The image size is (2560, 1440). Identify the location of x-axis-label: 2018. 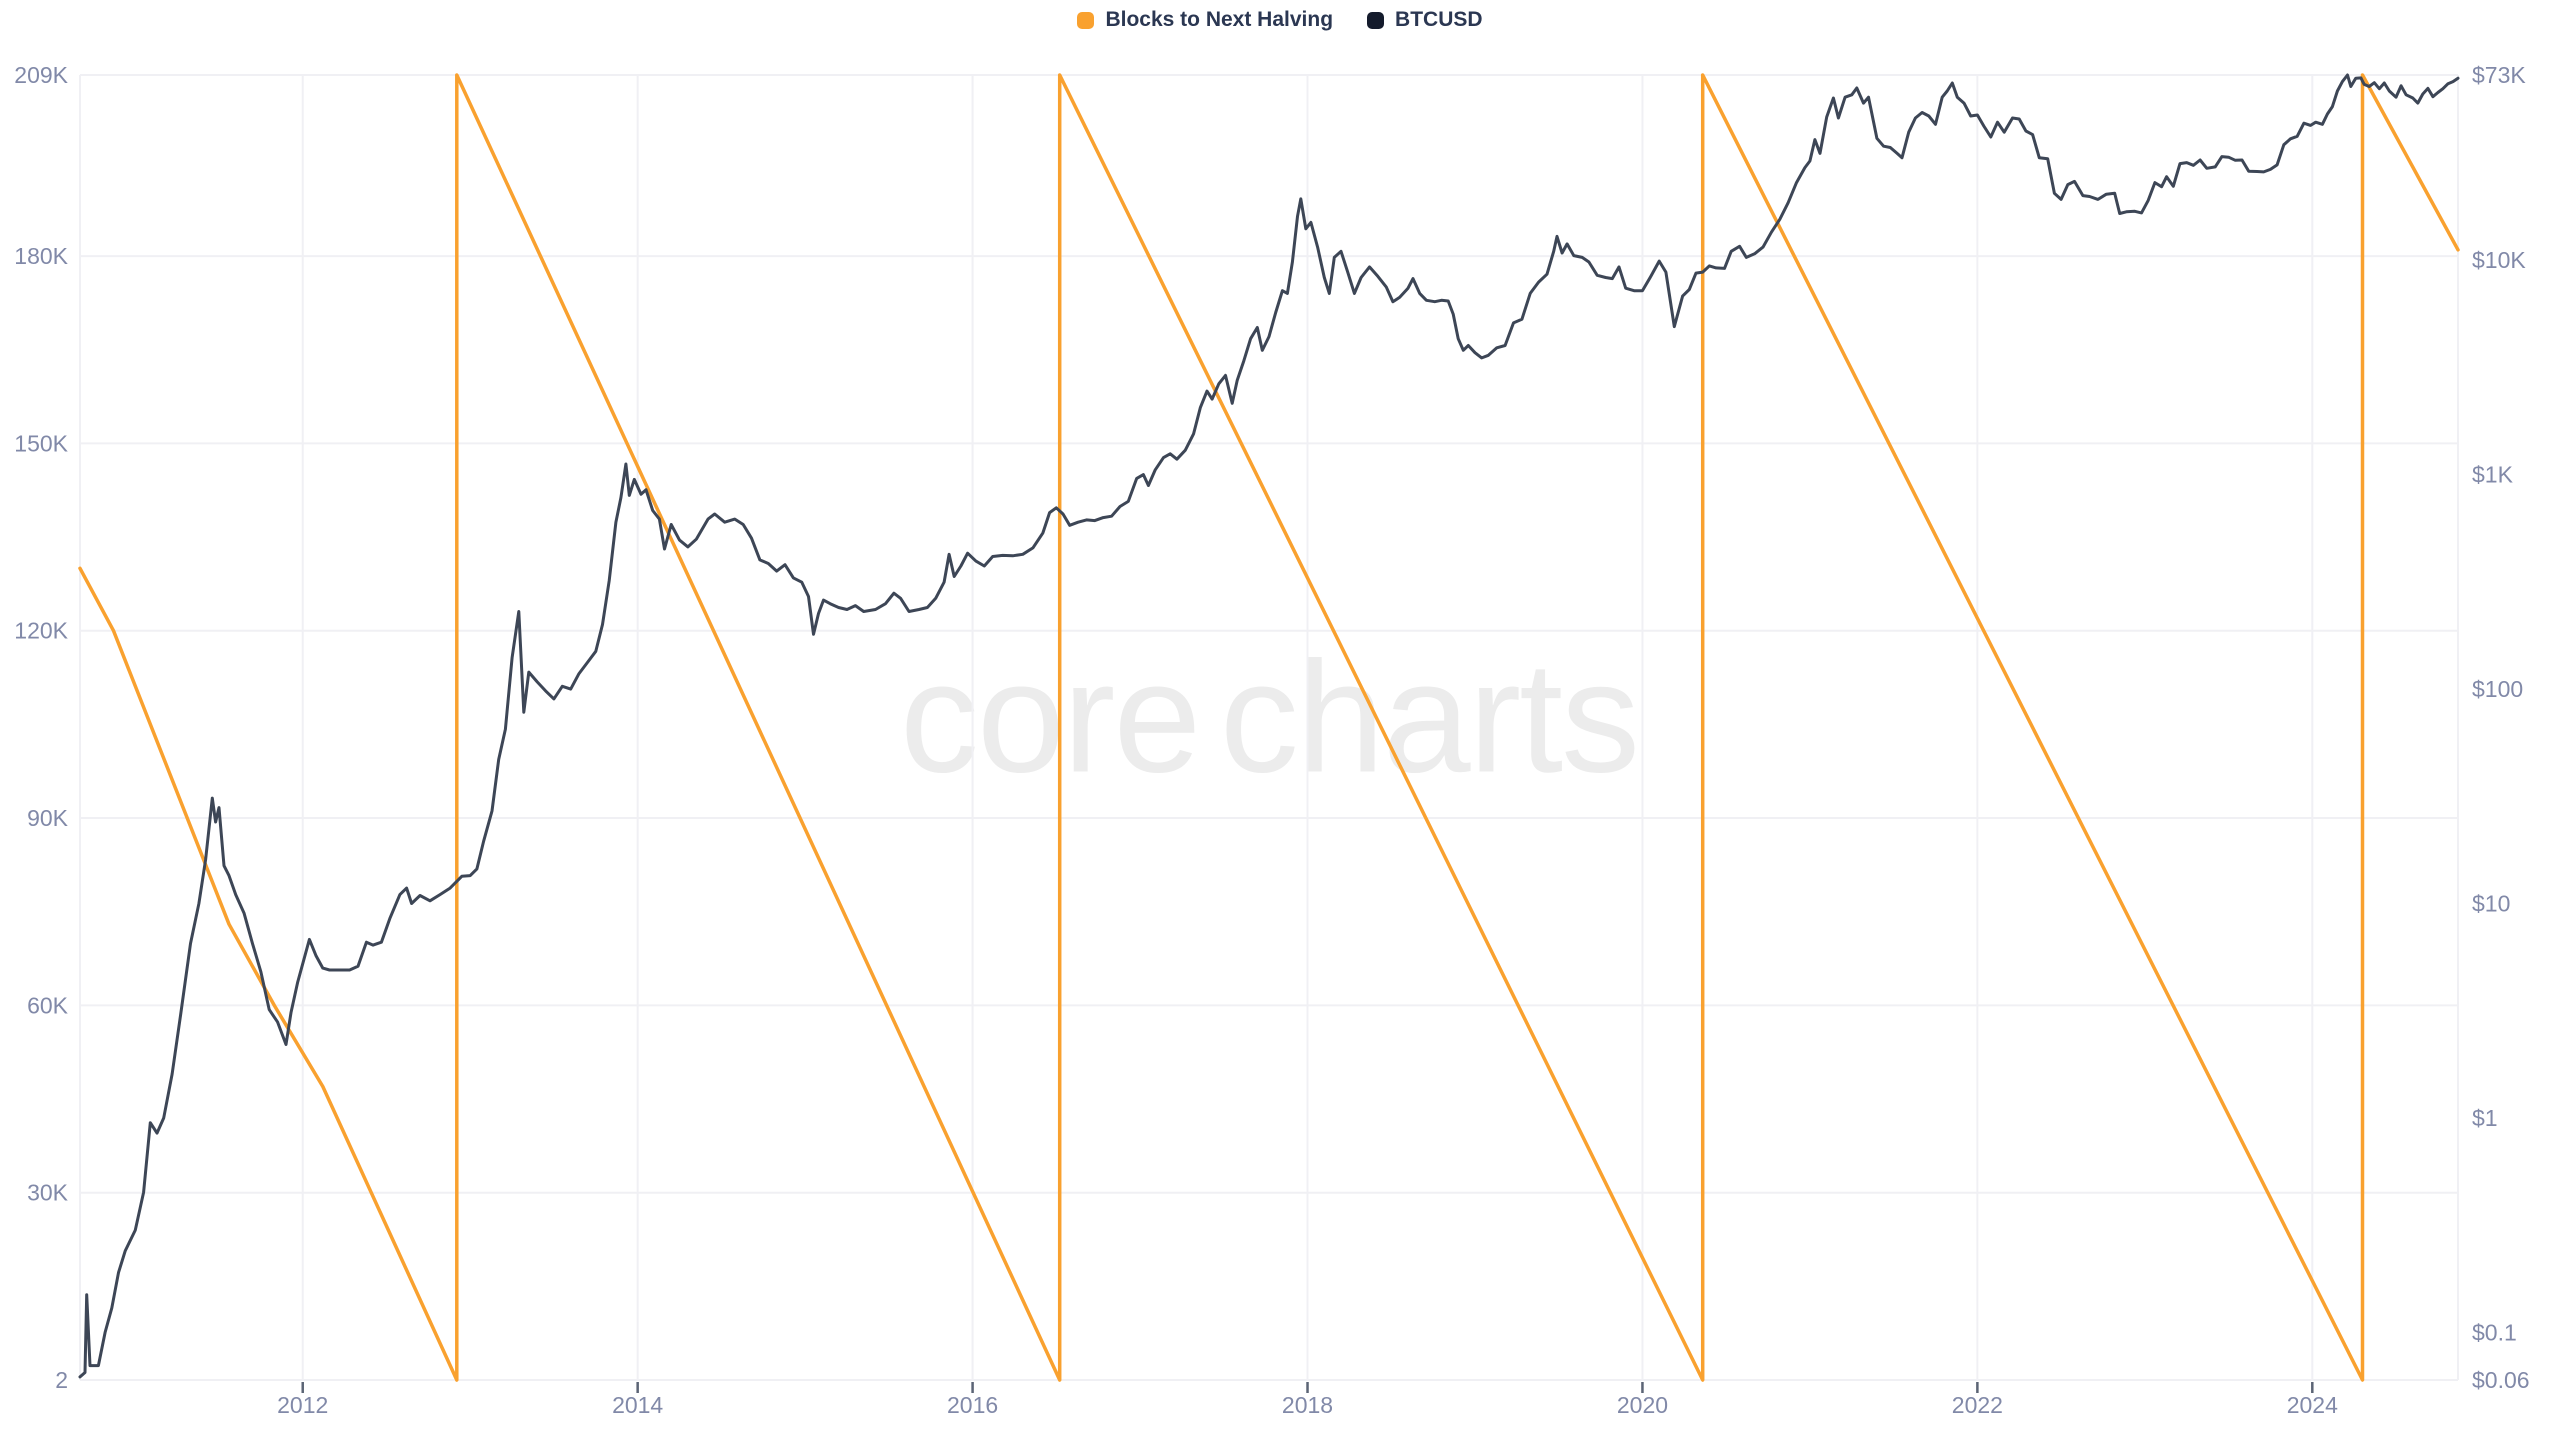
(1307, 1405).